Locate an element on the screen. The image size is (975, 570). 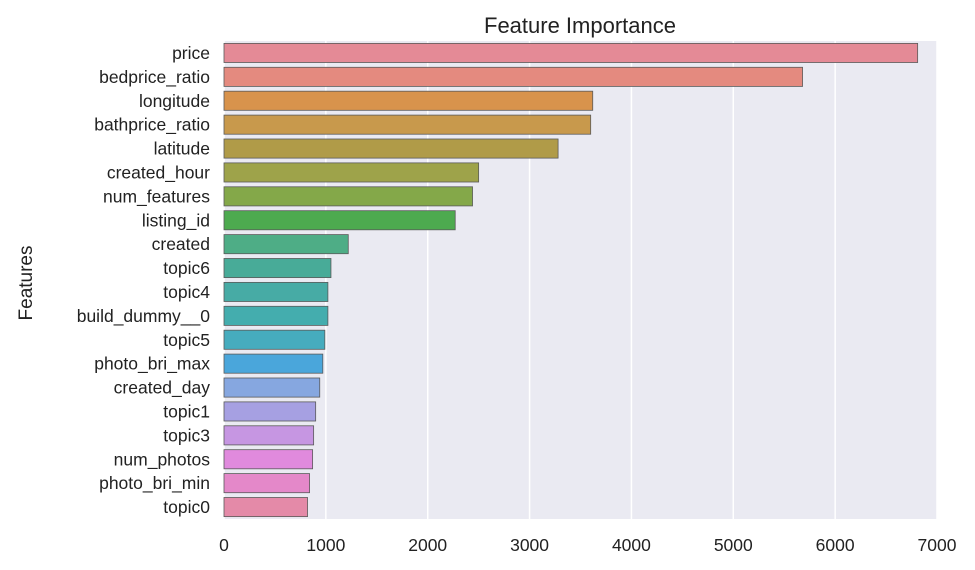
y-tick-label: longitude is located at coordinates (174, 101).